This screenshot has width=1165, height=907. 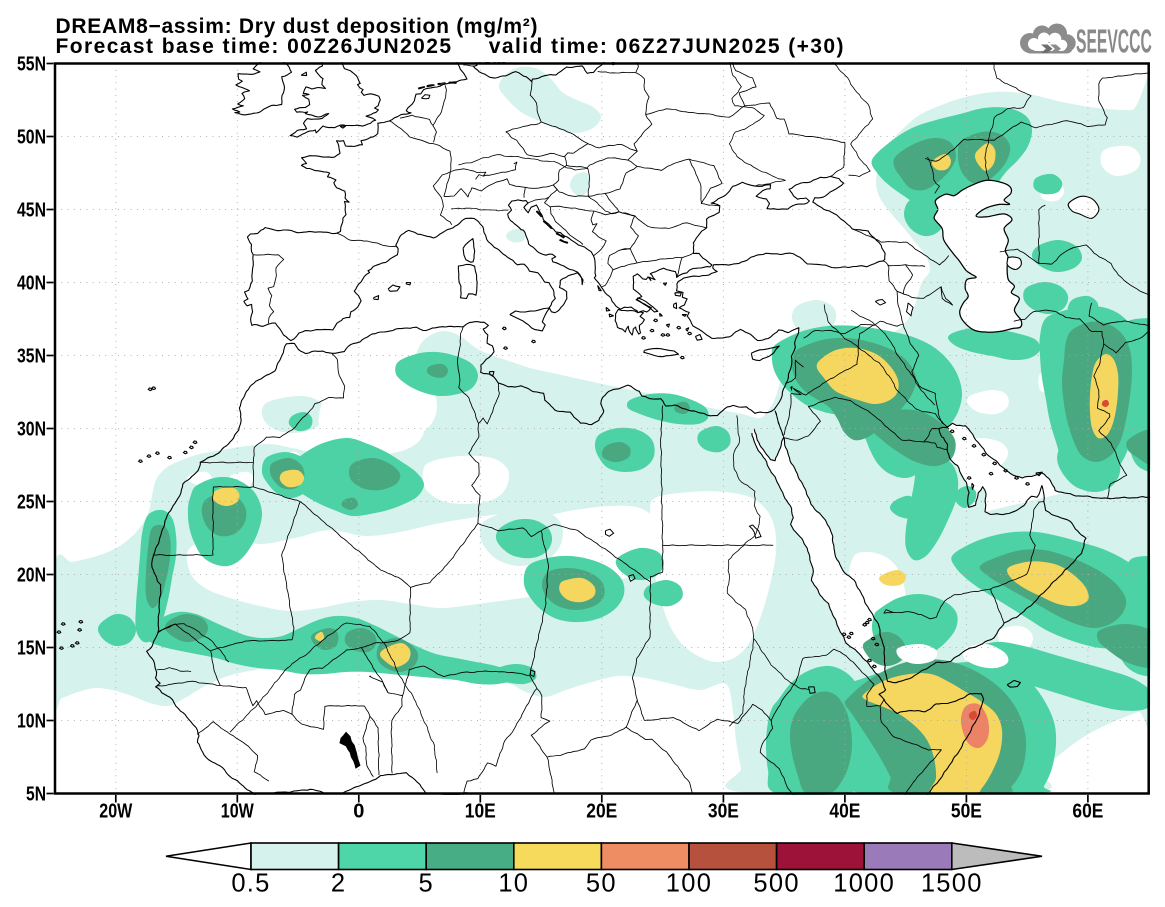 I want to click on svg-text: 50, so click(x=601, y=884).